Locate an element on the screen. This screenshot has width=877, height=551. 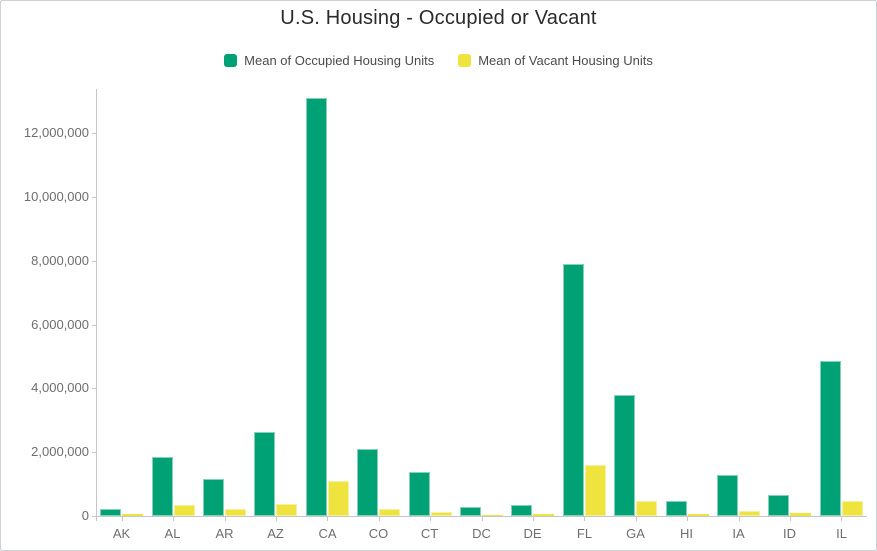
occupied-series-swatch-icon is located at coordinates (231, 60).